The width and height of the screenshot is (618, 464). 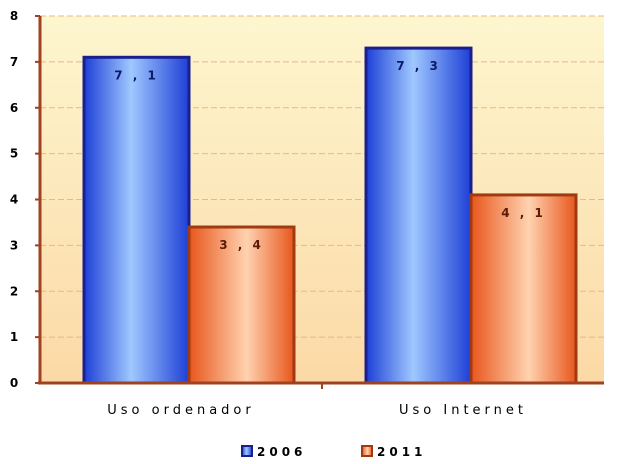 What do you see at coordinates (14, 16) in the screenshot?
I see `y-tick-label: 8` at bounding box center [14, 16].